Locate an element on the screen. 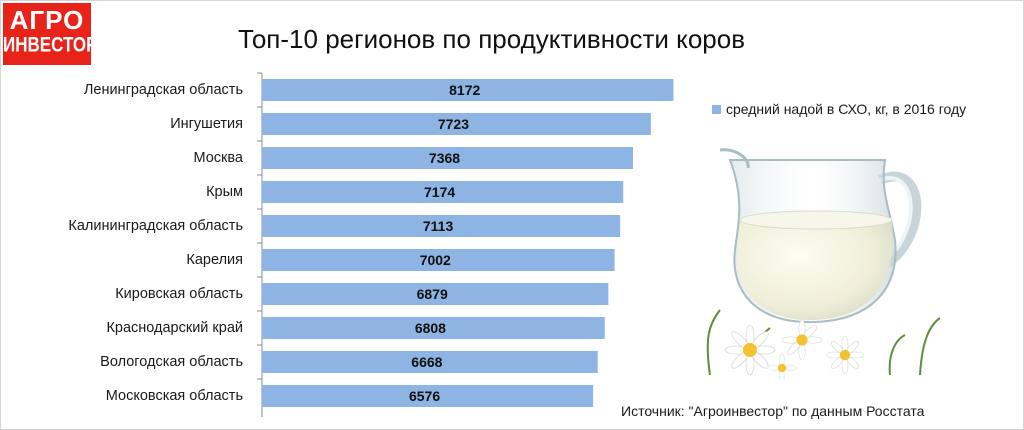 The image size is (1024, 430). data-label: 7723 is located at coordinates (453, 124).